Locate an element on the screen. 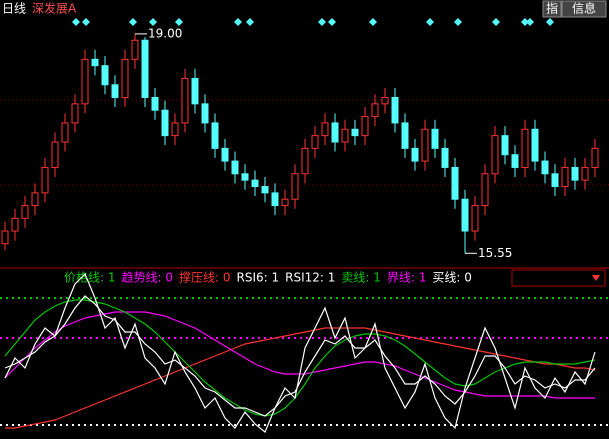 The image size is (609, 439). legend-entry: 撑压线: 0 is located at coordinates (205, 277).